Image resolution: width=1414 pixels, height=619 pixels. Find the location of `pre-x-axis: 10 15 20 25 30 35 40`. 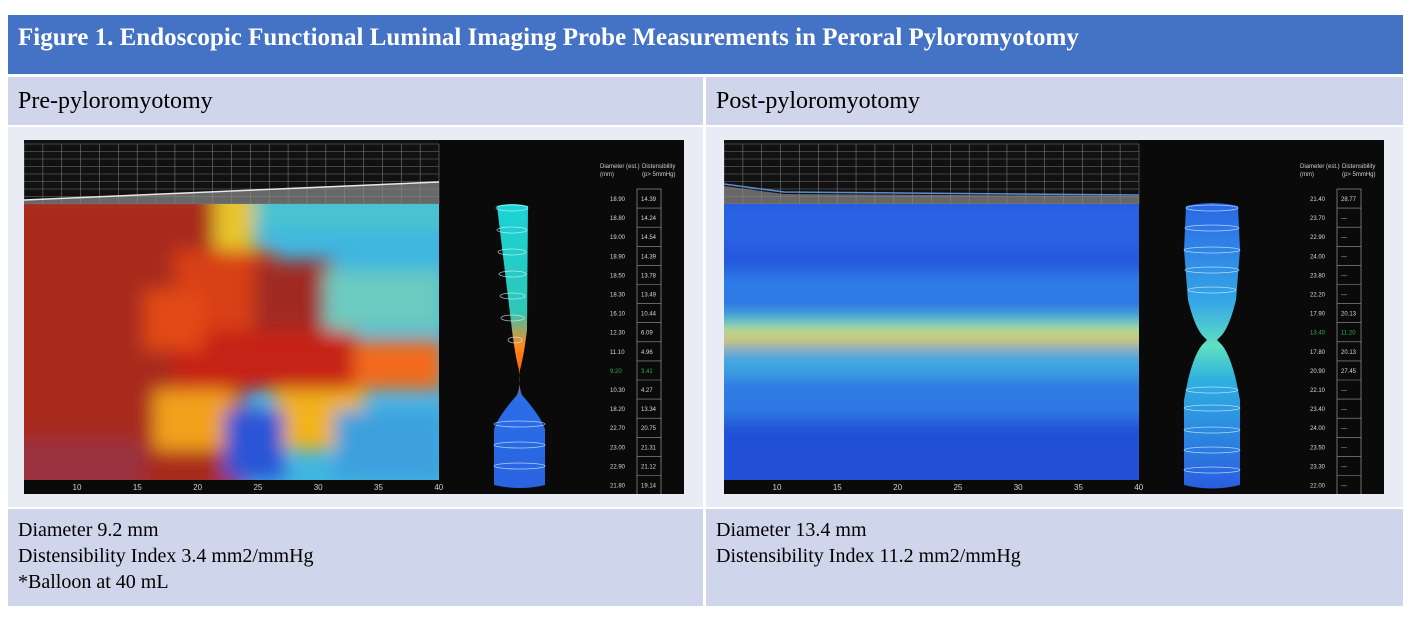

pre-x-axis: 10 15 20 25 30 35 40 is located at coordinates (258, 487).